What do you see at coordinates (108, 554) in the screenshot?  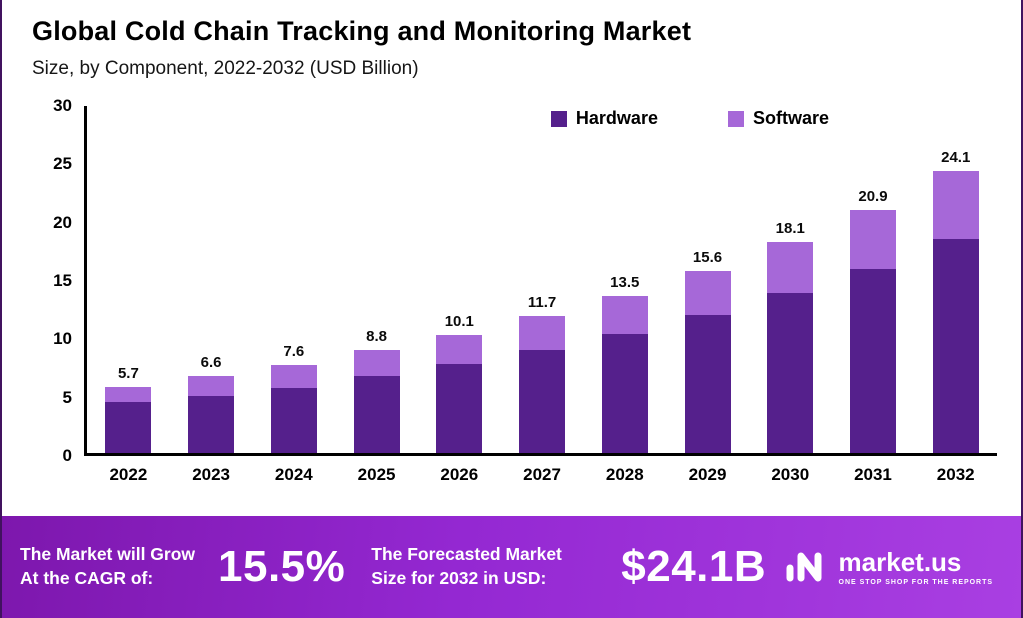 I see `cagr-label-line1: The Market will Grow` at bounding box center [108, 554].